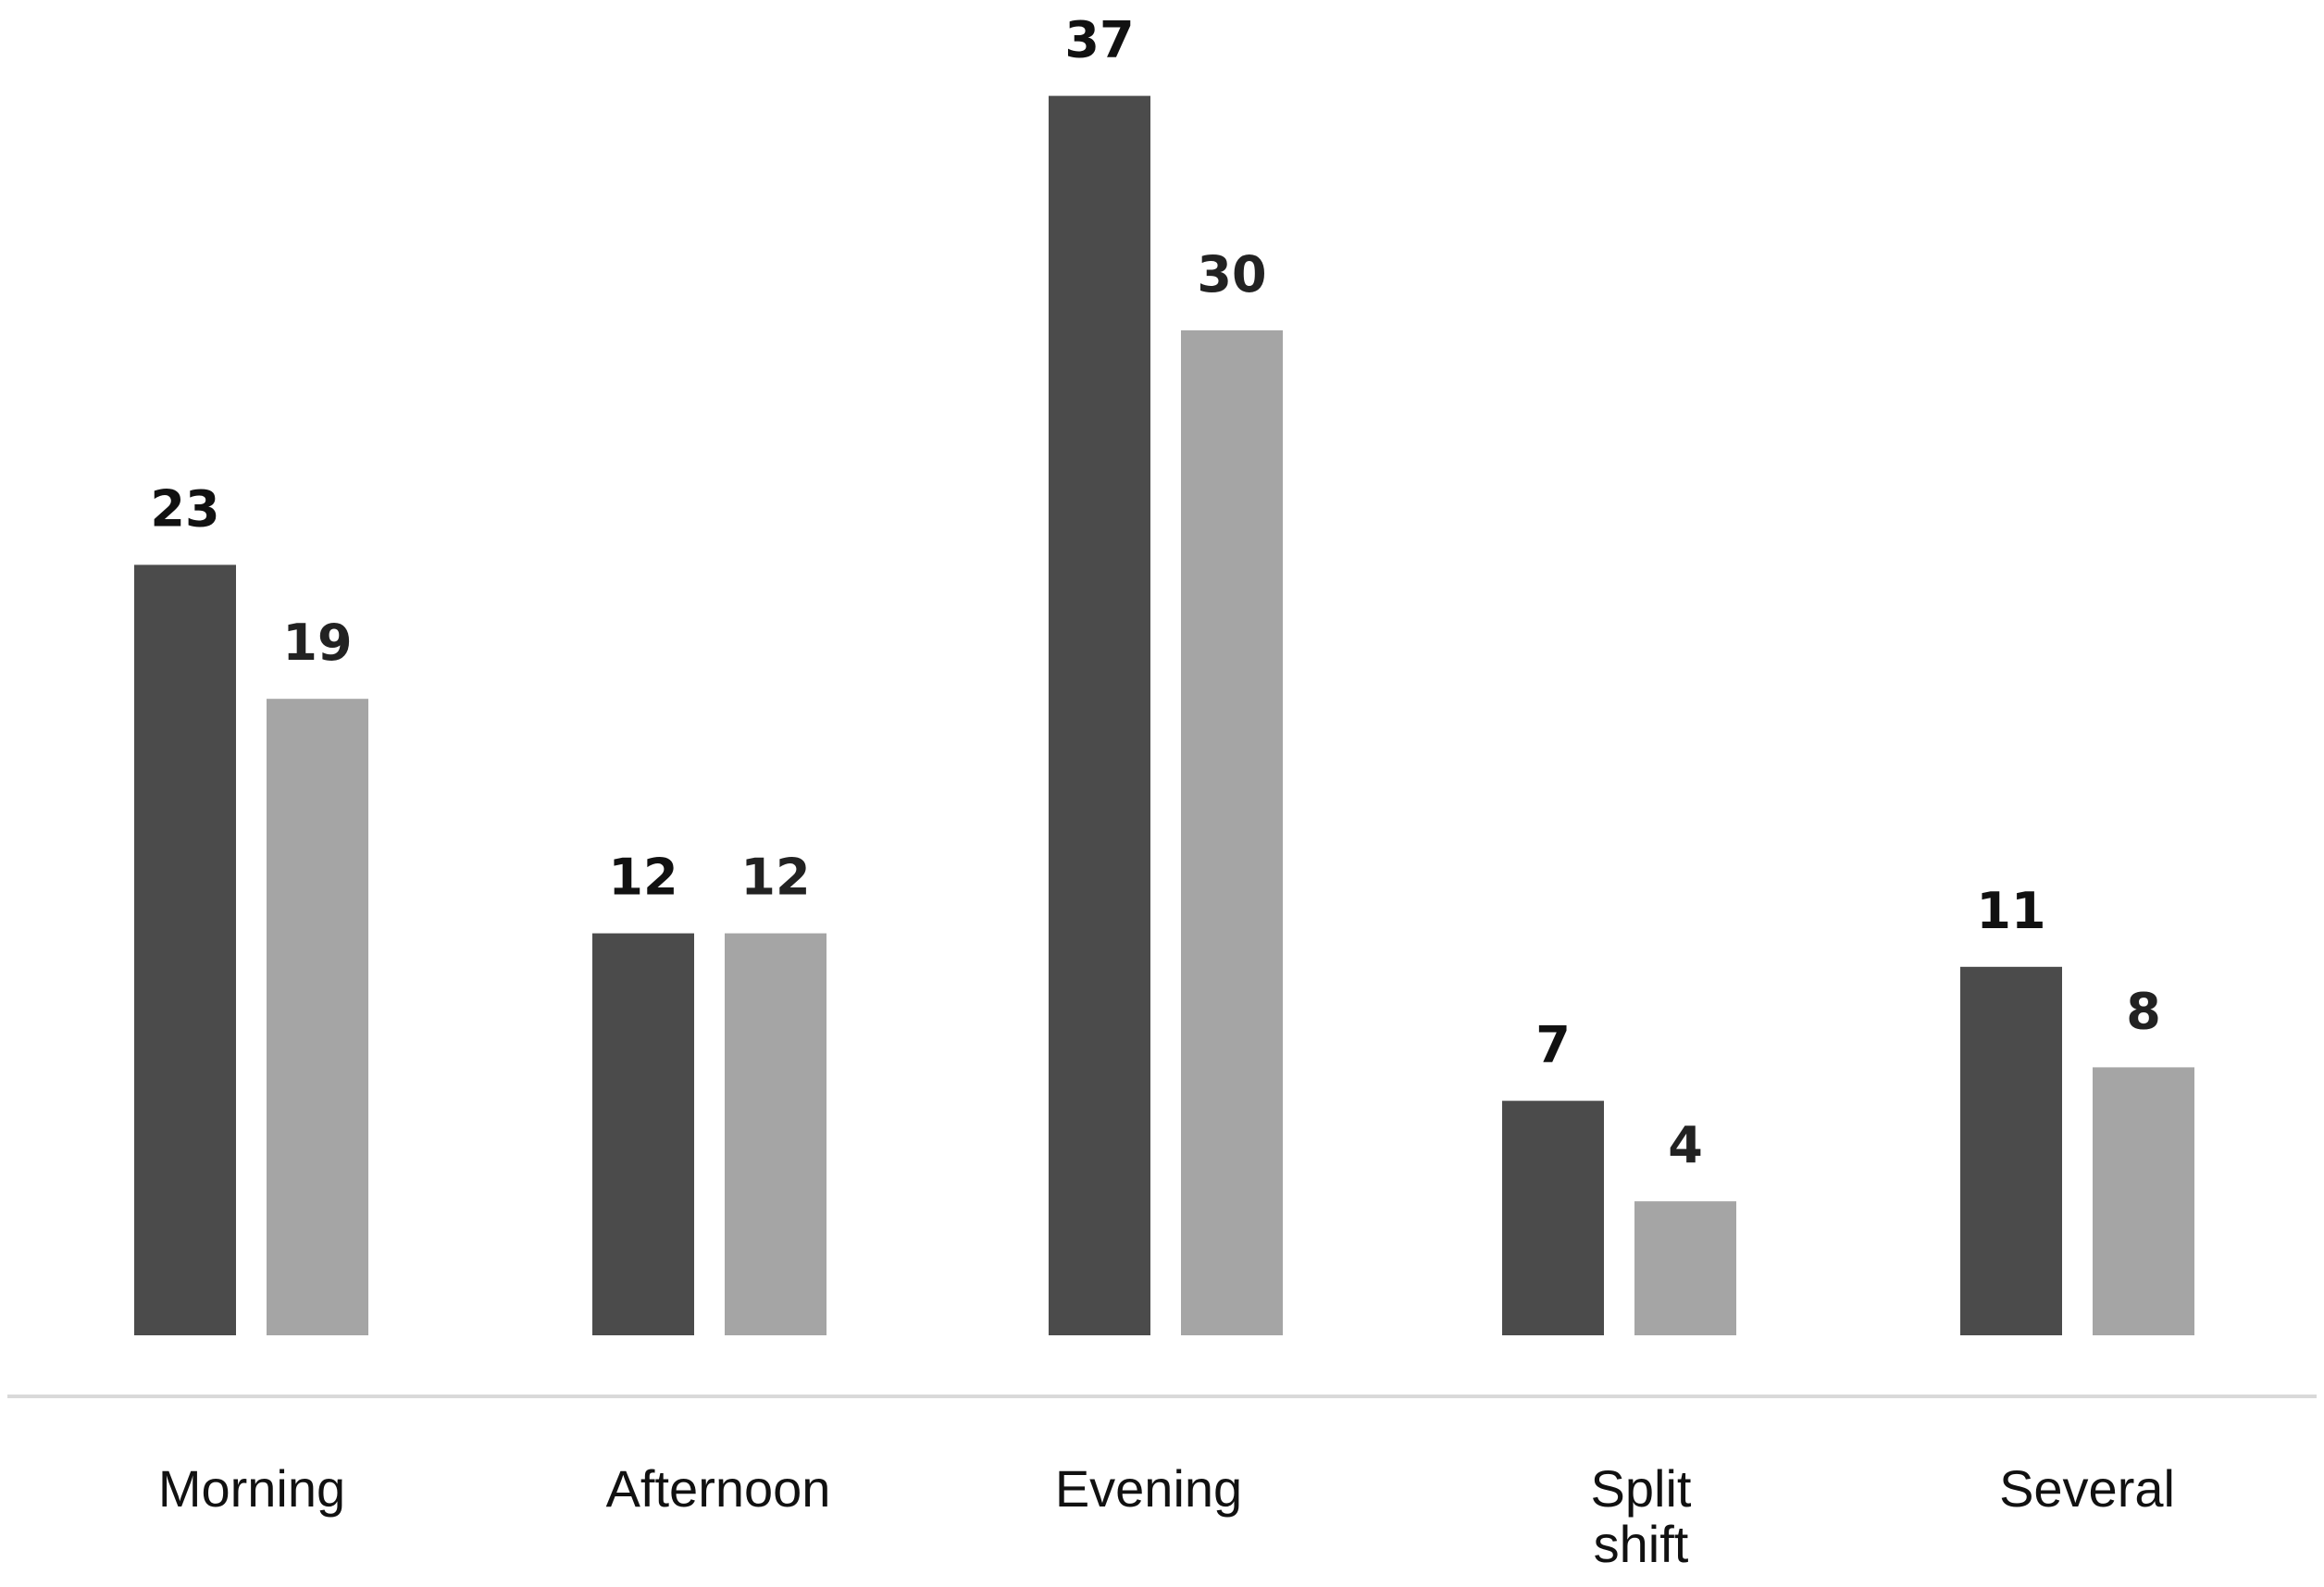 The width and height of the screenshot is (2324, 1587). Describe the element at coordinates (775, 878) in the screenshot. I see `value-label-afternoon-series-2: 12` at that location.